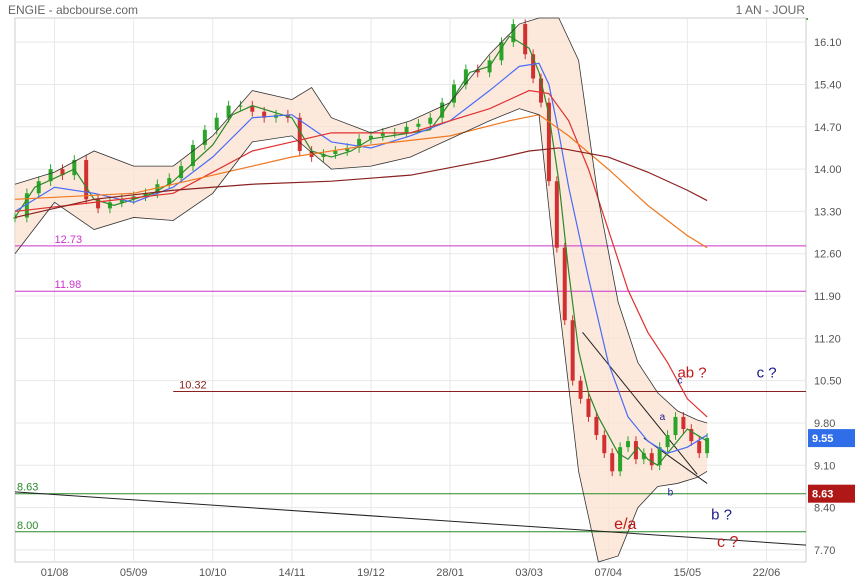 This screenshot has width=855, height=580. Describe the element at coordinates (73, 10) in the screenshot. I see `chart-title: ENGIE - abcbourse.com` at that location.